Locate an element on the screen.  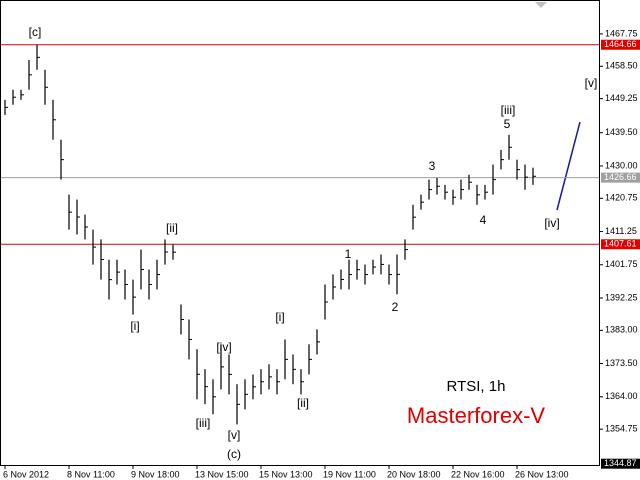
wave-label: 3 is located at coordinates (432, 166).